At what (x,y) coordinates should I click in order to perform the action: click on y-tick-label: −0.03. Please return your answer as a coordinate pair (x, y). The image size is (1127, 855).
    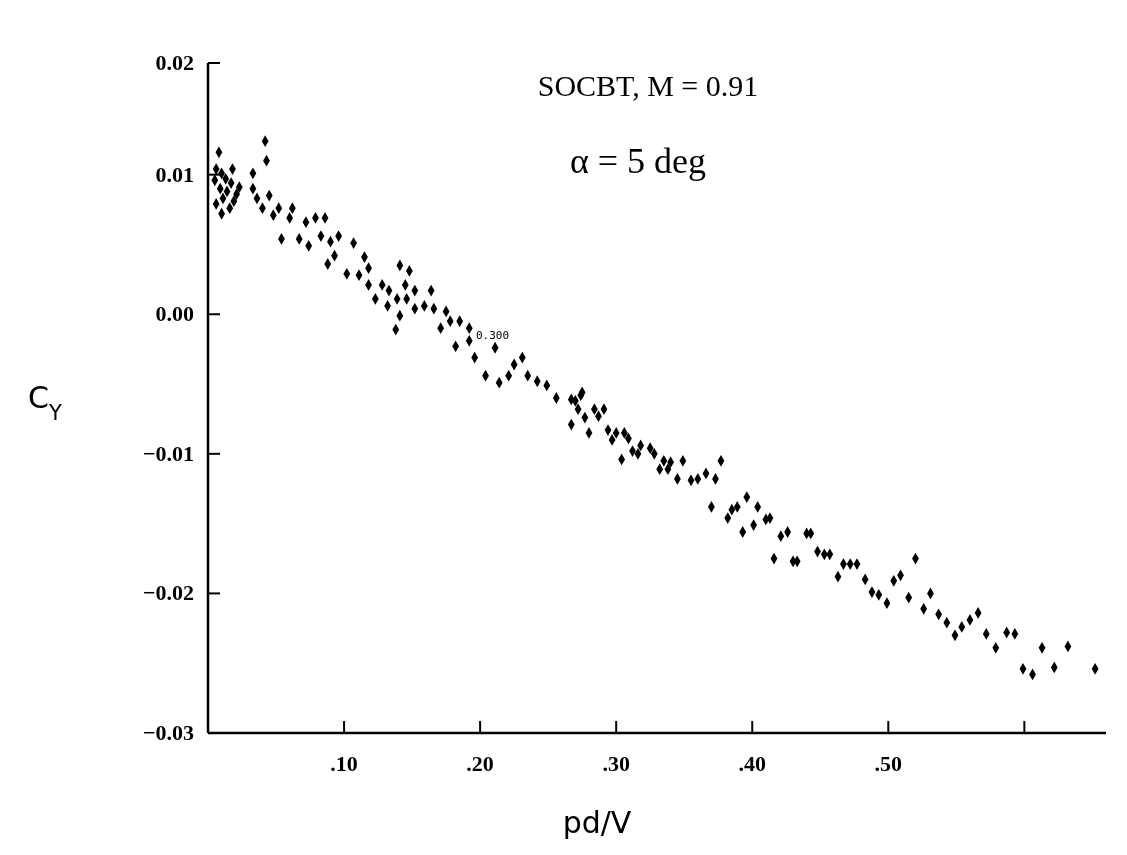
    Looking at the image, I should click on (168, 732).